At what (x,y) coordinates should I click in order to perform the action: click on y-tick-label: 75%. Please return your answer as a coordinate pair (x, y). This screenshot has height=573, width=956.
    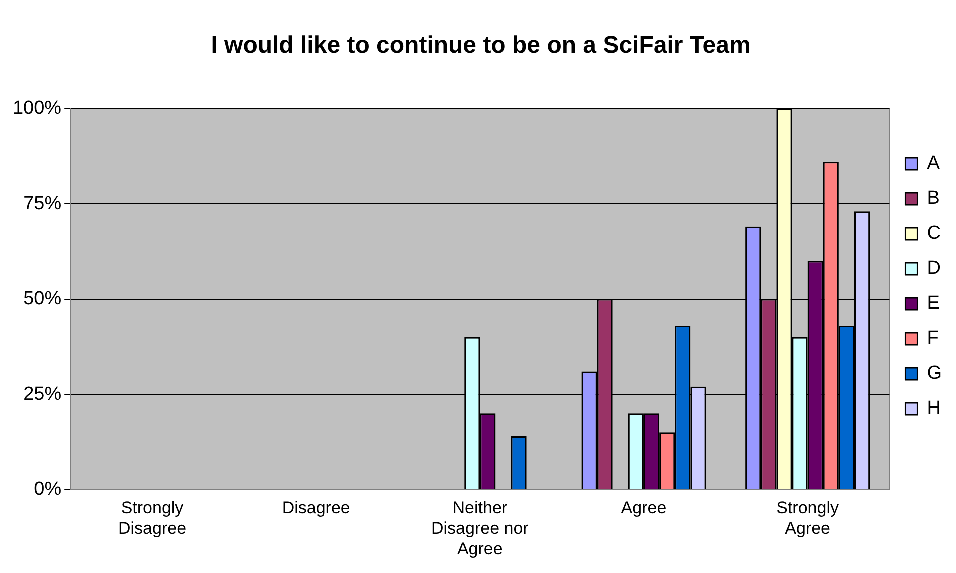
    Looking at the image, I should click on (43, 203).